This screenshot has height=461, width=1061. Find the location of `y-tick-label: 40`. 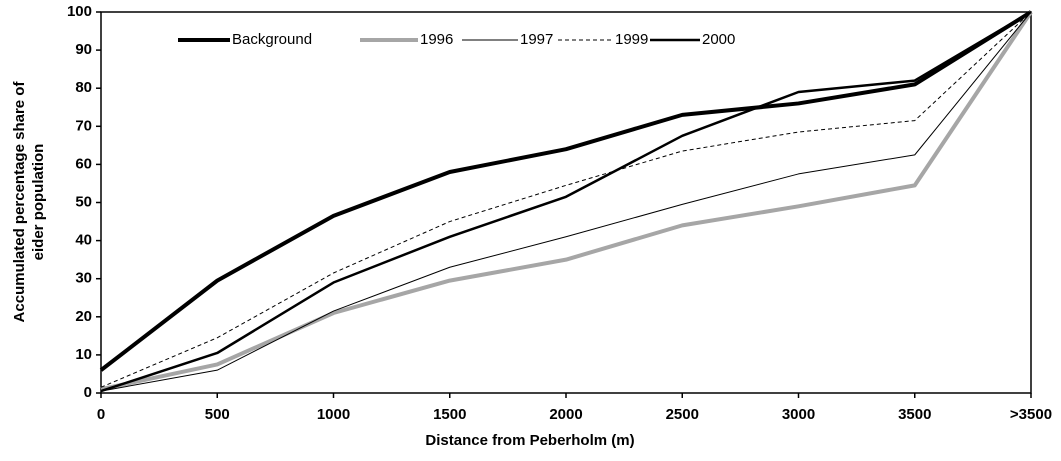

y-tick-label: 40 is located at coordinates (83, 240).